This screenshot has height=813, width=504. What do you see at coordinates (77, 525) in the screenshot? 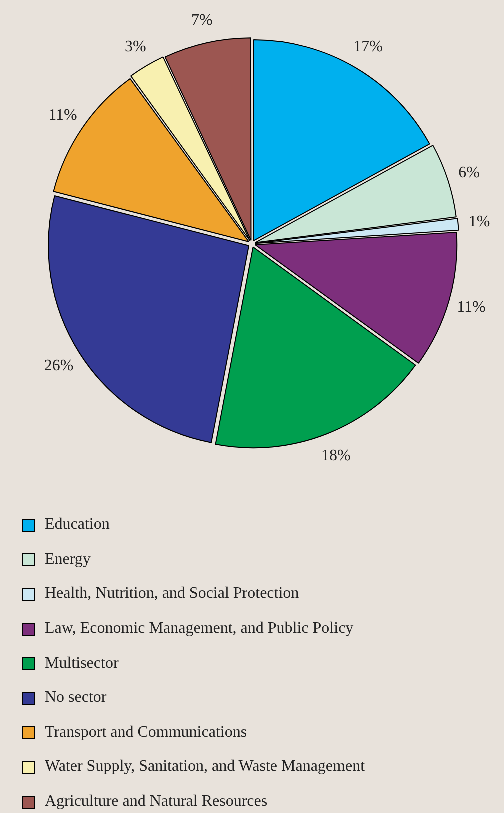
I see `legend-label: Education` at bounding box center [77, 525].